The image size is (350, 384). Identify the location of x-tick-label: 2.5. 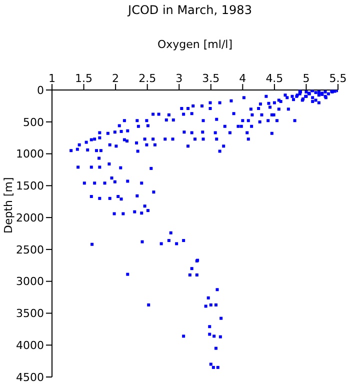
(147, 78).